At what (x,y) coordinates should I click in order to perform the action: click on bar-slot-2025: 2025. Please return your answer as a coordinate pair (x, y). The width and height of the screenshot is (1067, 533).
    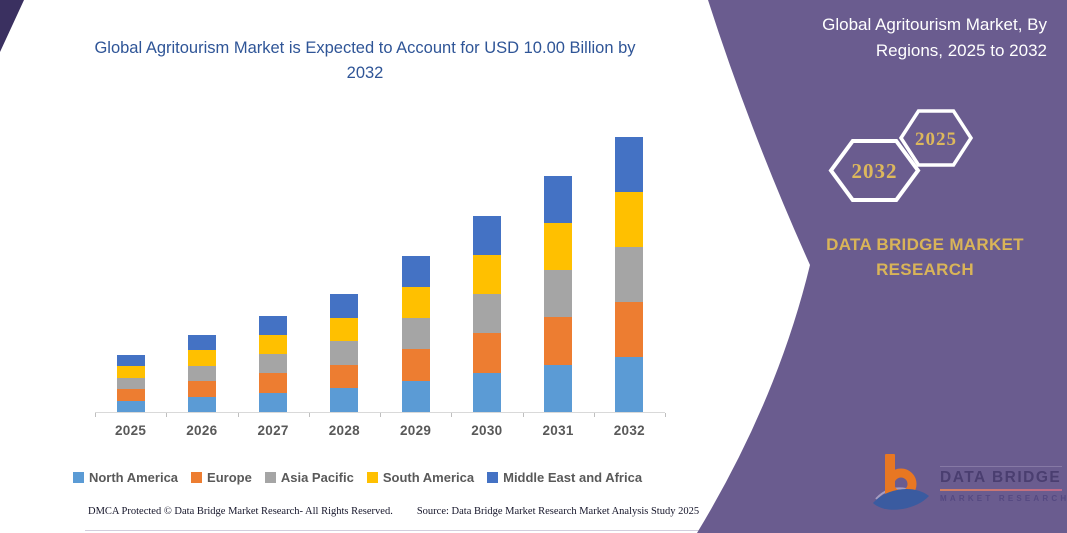
    Looking at the image, I should click on (130, 287).